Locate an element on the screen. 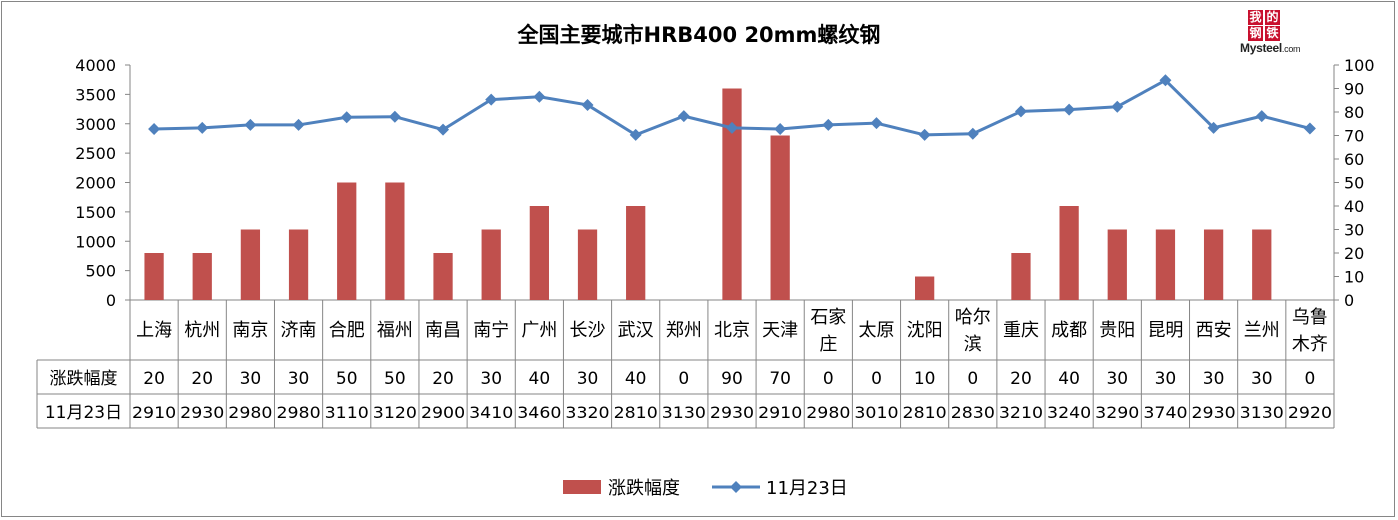 The image size is (1398, 520). y-tick-label-right: 90 is located at coordinates (1354, 89).